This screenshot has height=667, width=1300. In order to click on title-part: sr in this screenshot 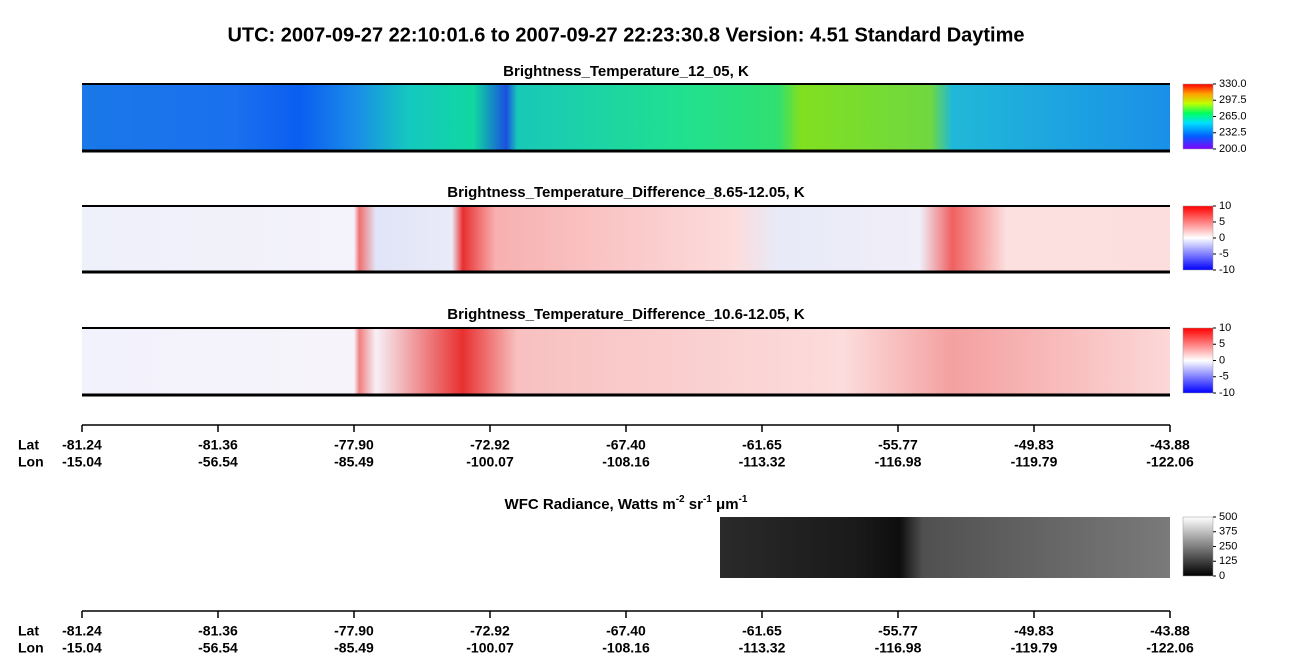, I will do `click(694, 504)`.